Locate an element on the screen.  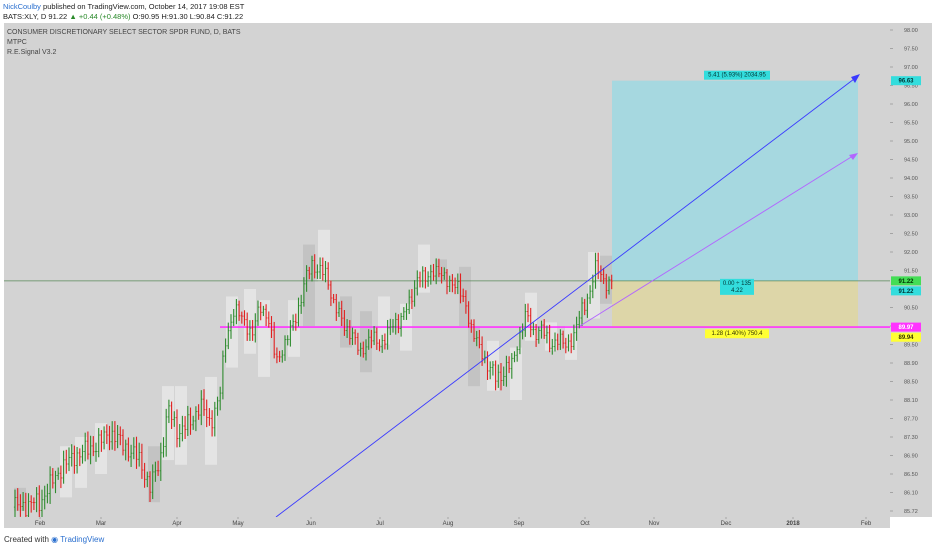
price-tag-label: 96.63 is located at coordinates (906, 82).